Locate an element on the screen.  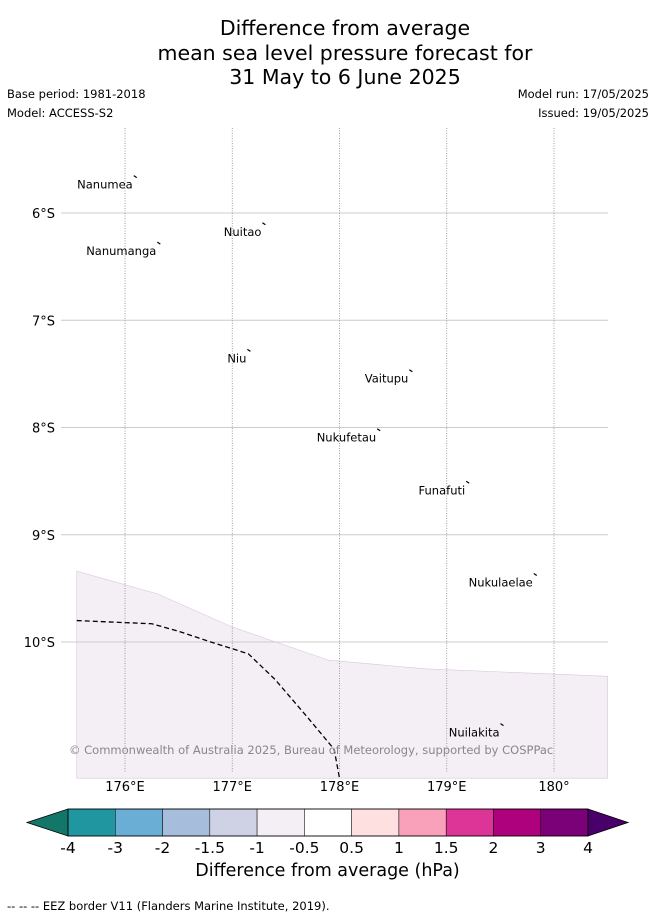
colorbar-tick-label: -4 is located at coordinates (67, 848).